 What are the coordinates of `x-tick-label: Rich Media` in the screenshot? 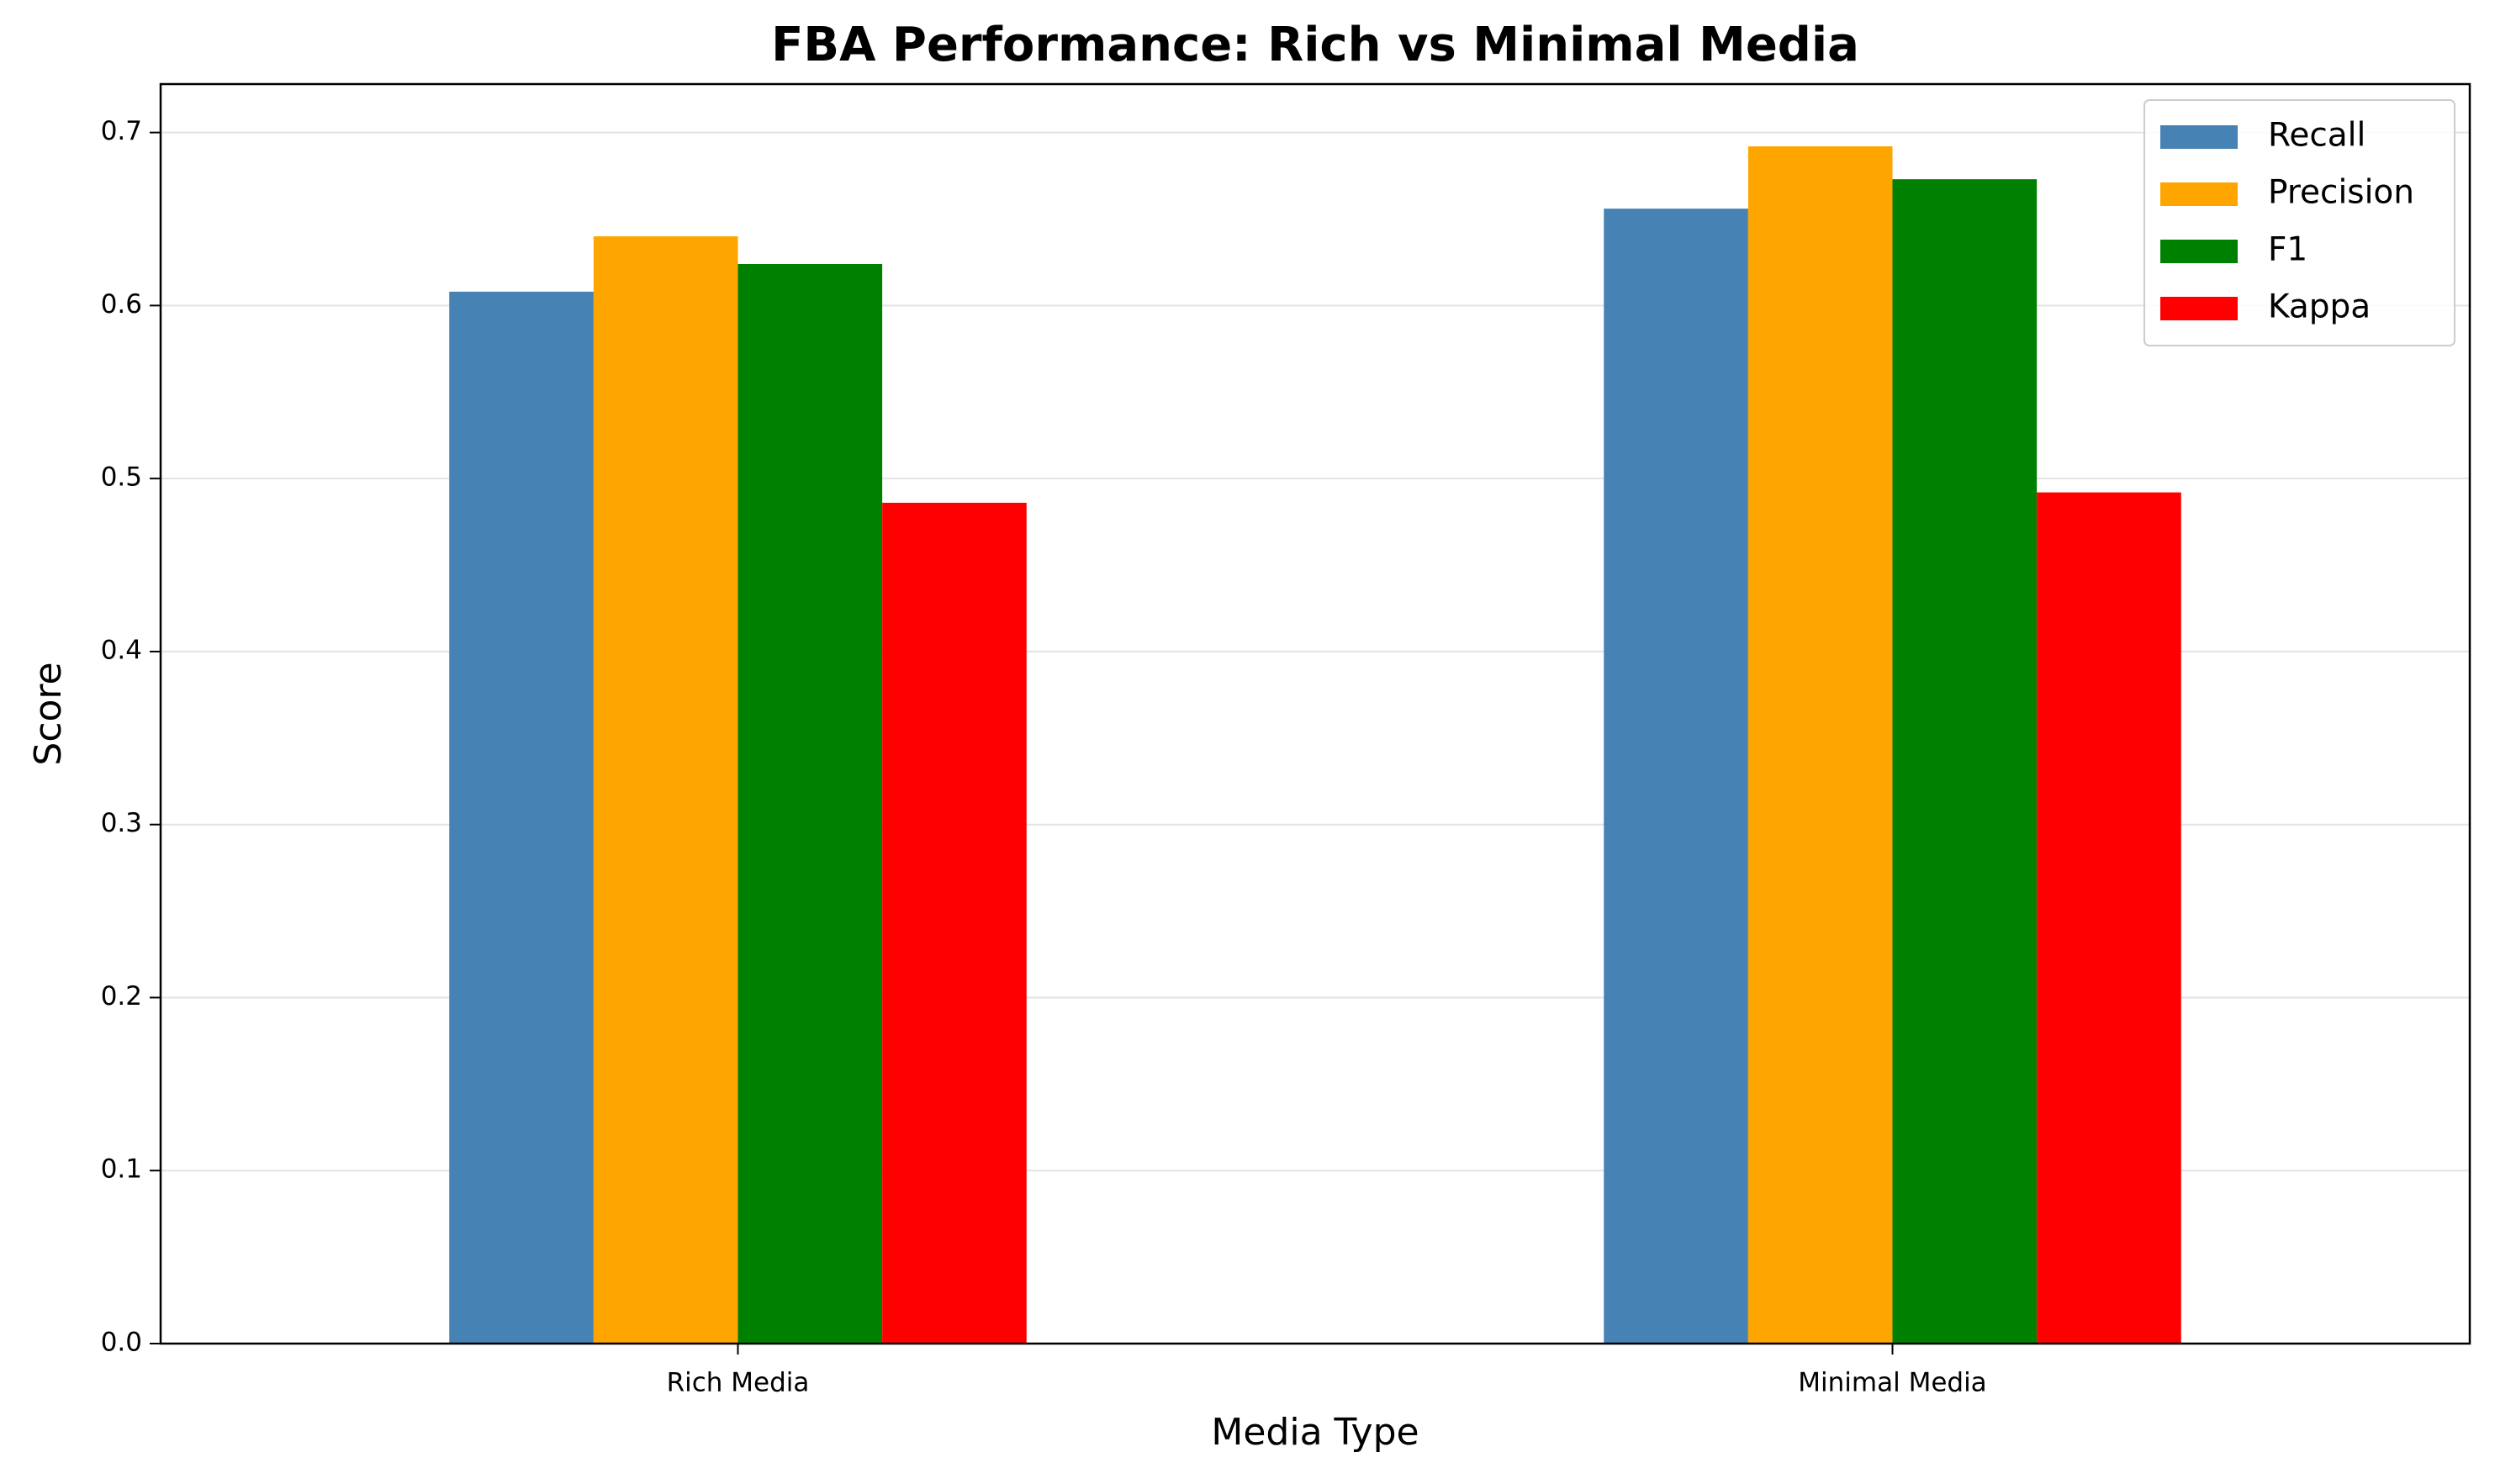 It's located at (738, 1383).